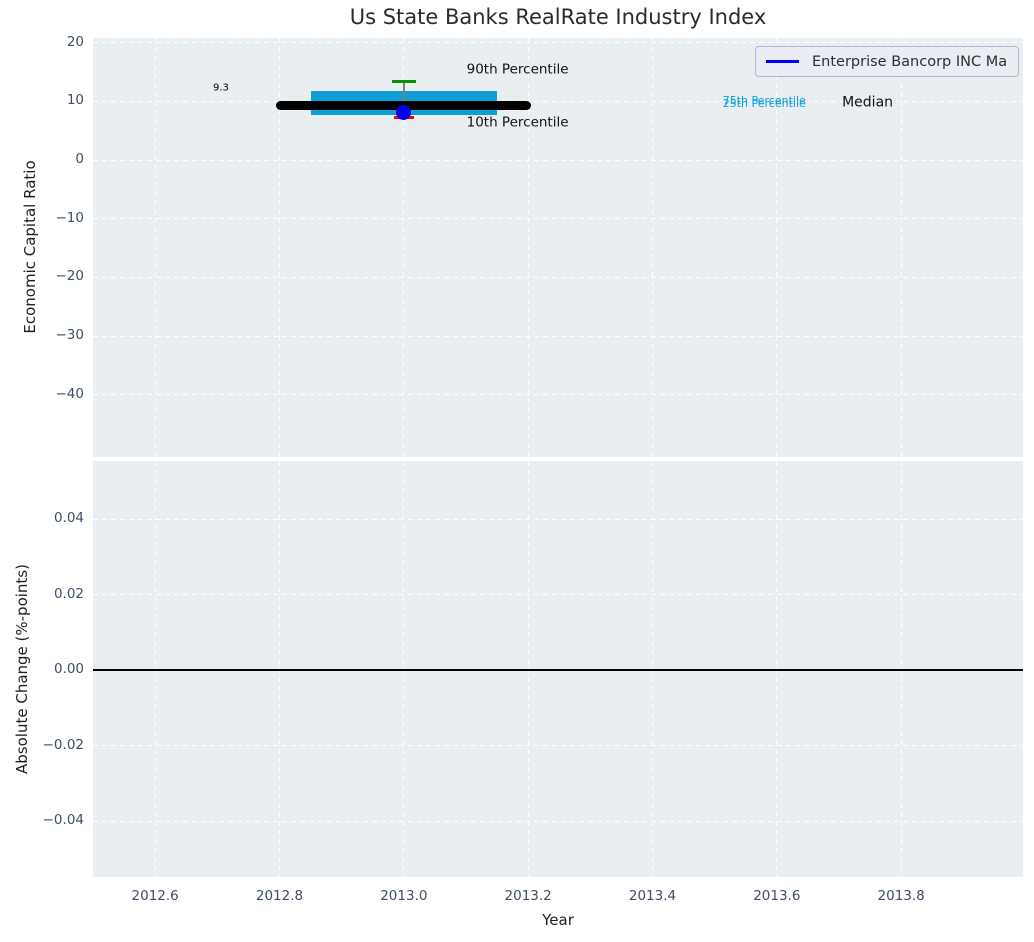 The width and height of the screenshot is (1034, 942). Describe the element at coordinates (910, 61) in the screenshot. I see `legend-label: Enterprise Bancorp INC Ma` at that location.